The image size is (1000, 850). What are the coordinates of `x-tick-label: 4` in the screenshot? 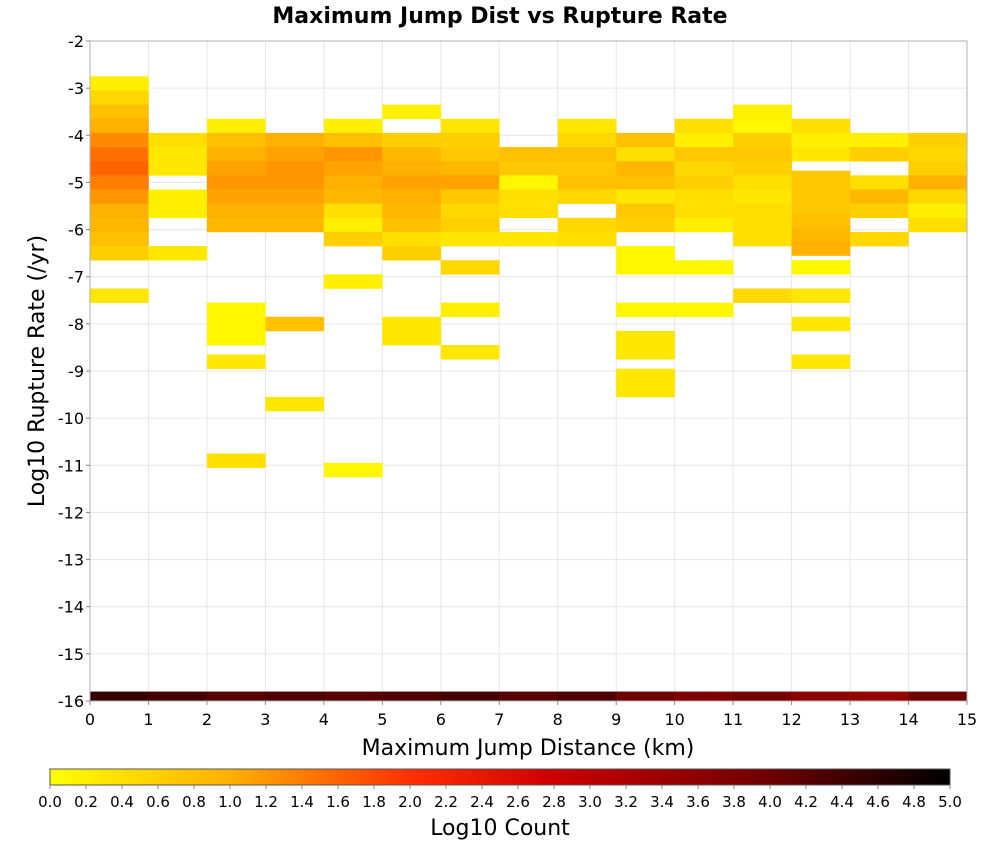 It's located at (324, 719).